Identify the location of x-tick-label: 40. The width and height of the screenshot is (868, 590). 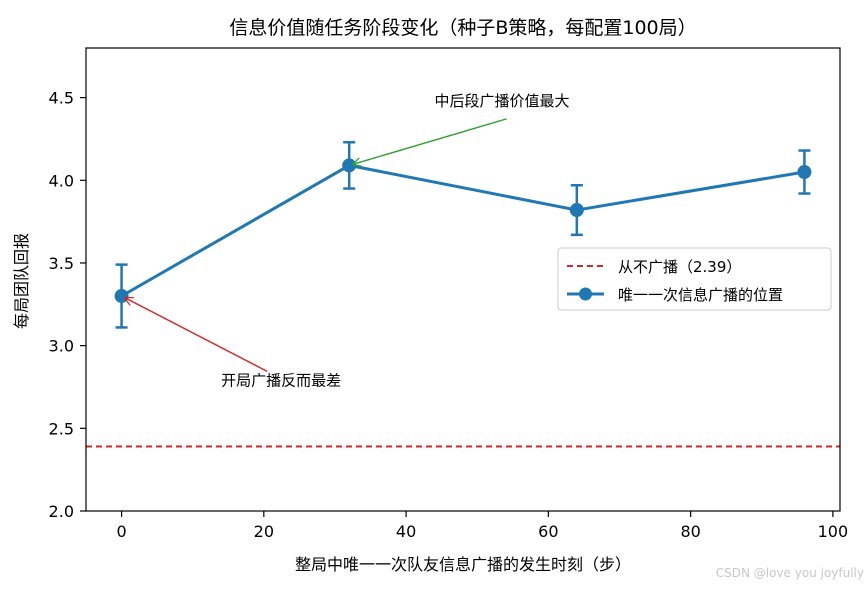
(406, 531).